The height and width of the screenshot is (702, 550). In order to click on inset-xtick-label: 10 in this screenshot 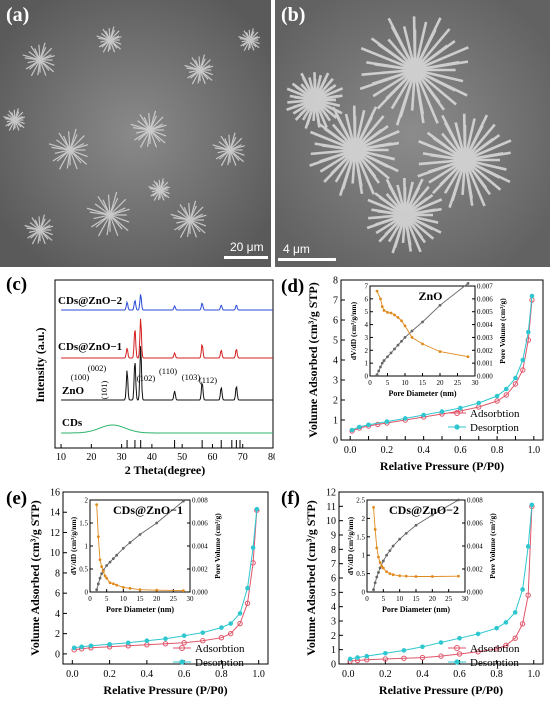, I will do `click(124, 599)`.